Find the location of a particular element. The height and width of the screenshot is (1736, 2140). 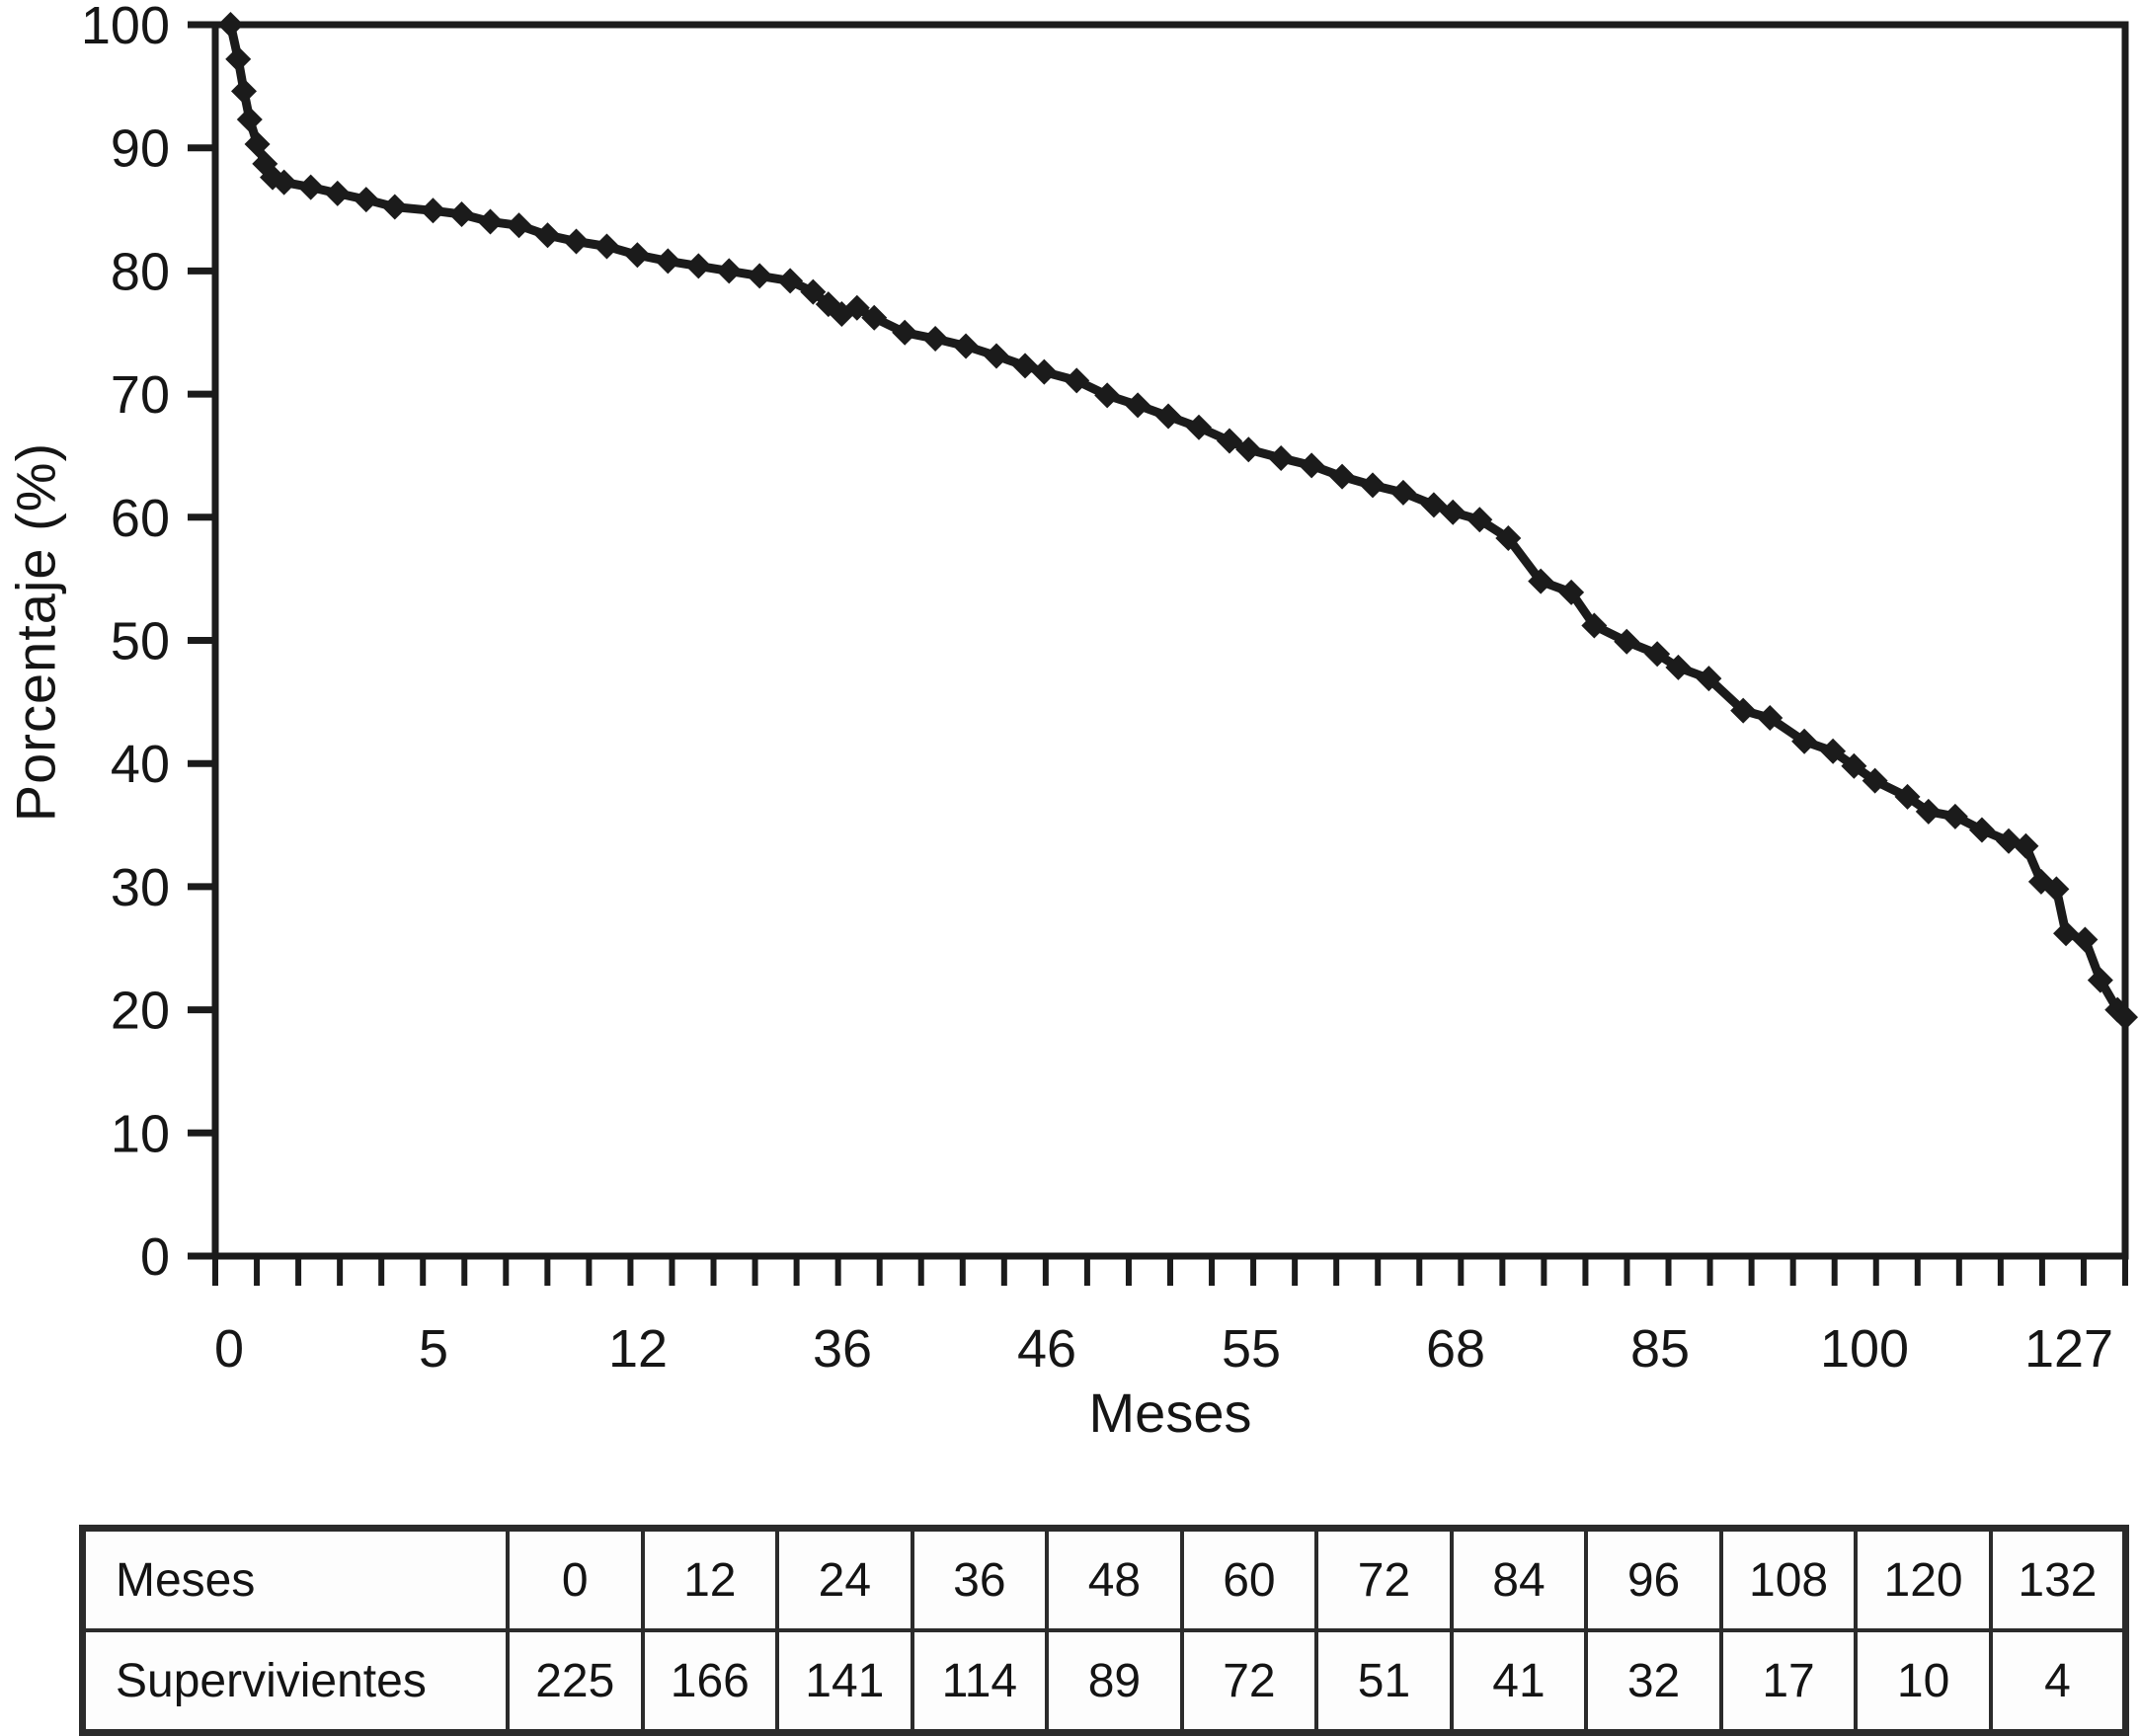

y-tick-label: 100 is located at coordinates (125, 27).